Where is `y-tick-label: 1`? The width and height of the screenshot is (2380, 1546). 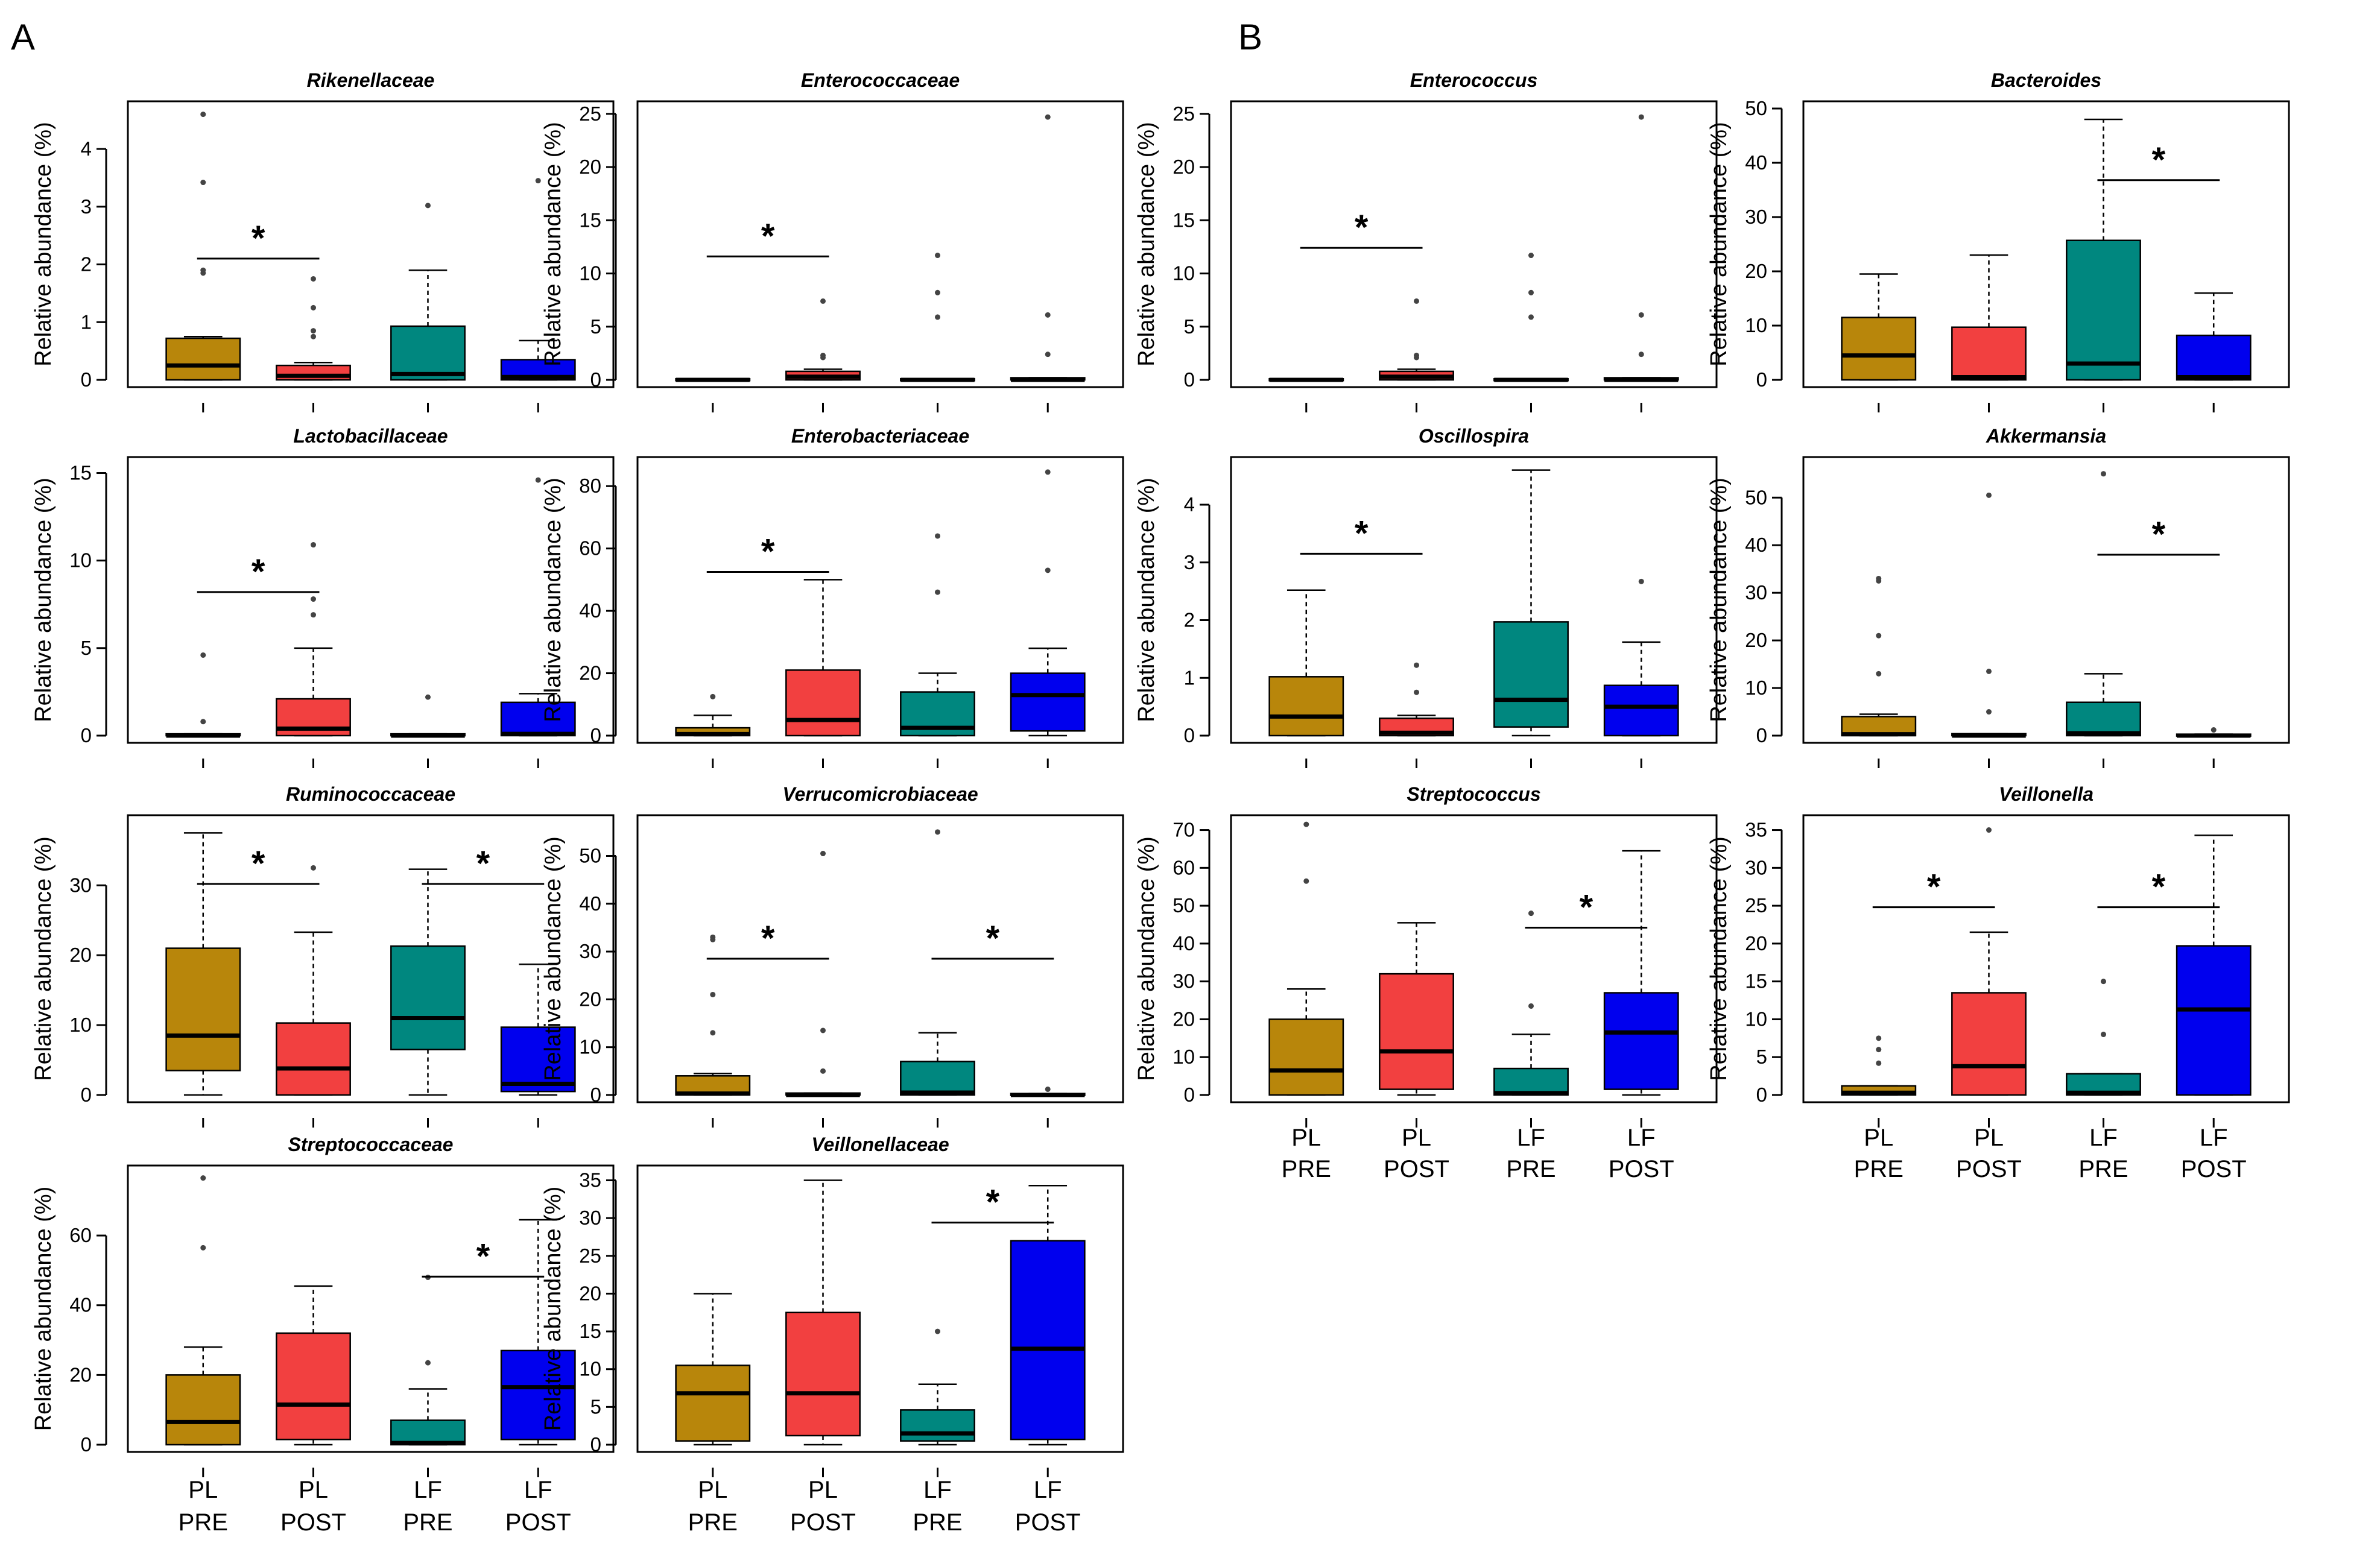
y-tick-label: 1 is located at coordinates (1189, 677).